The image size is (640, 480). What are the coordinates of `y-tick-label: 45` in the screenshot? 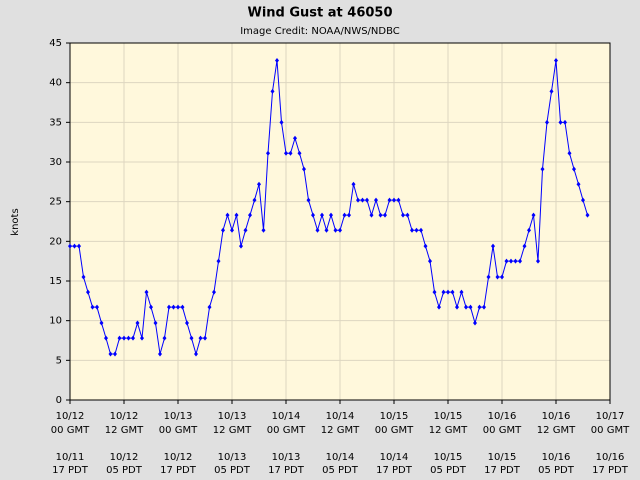 It's located at (55, 43).